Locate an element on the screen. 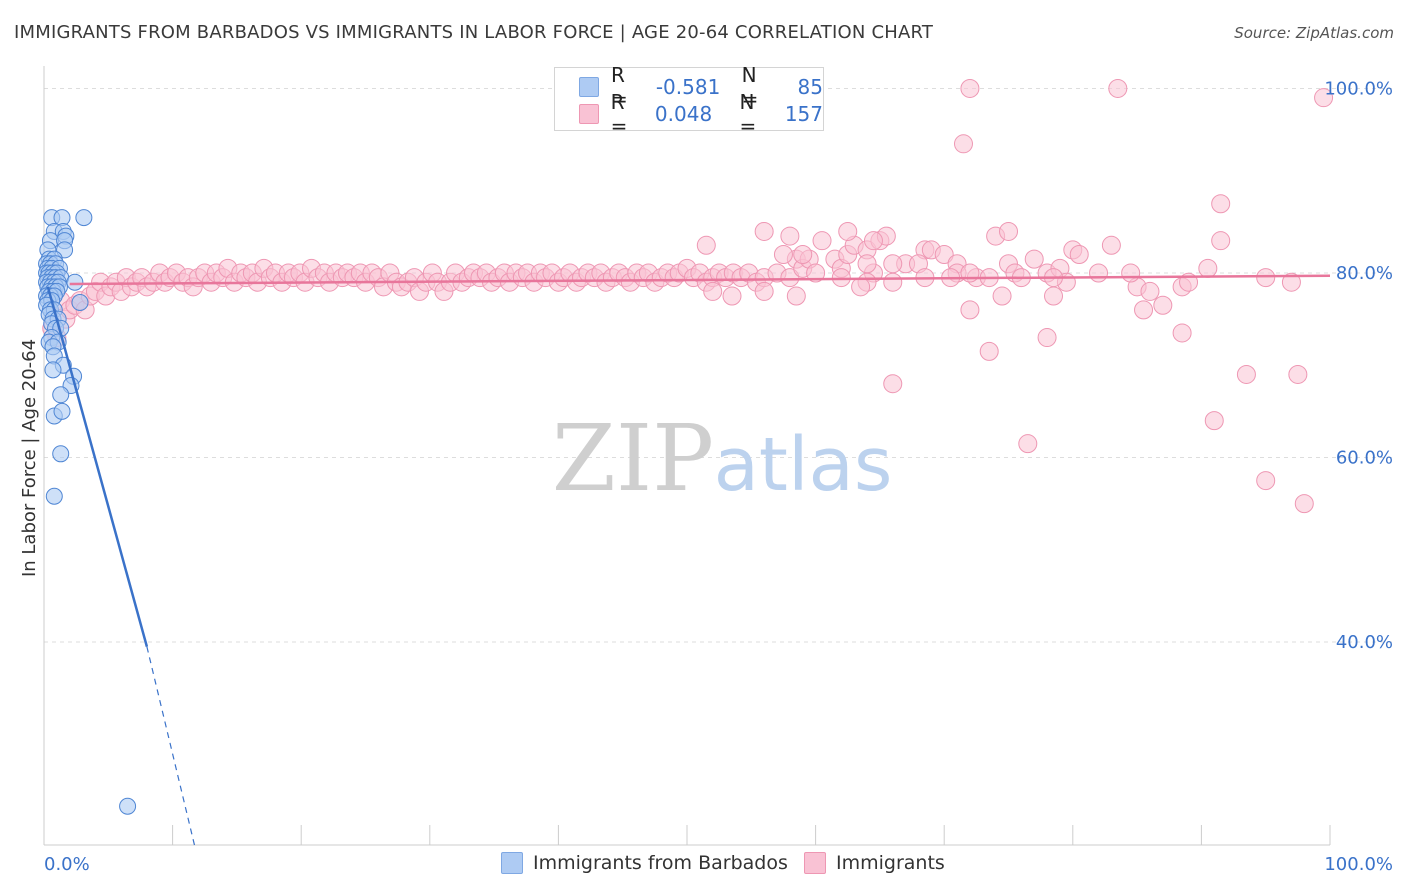 Image resolution: width=1406 pixels, height=892 pixels. watermark: ZIP atlas is located at coordinates (722, 458).